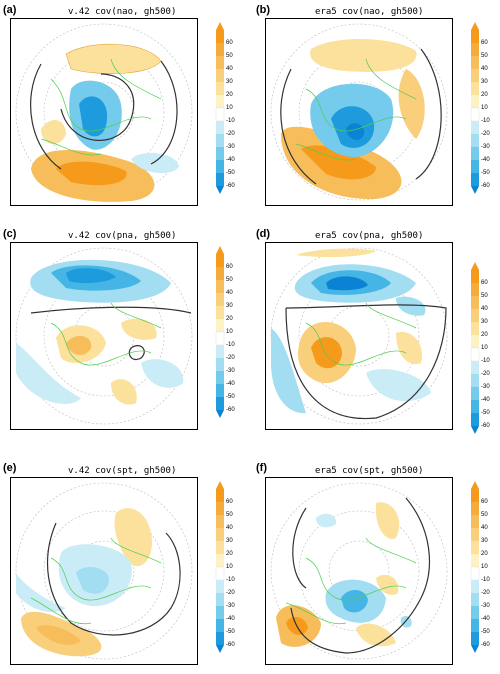 Image resolution: width=500 pixels, height=674 pixels. What do you see at coordinates (261, 468) in the screenshot?
I see `panel-label: (f)` at bounding box center [261, 468].